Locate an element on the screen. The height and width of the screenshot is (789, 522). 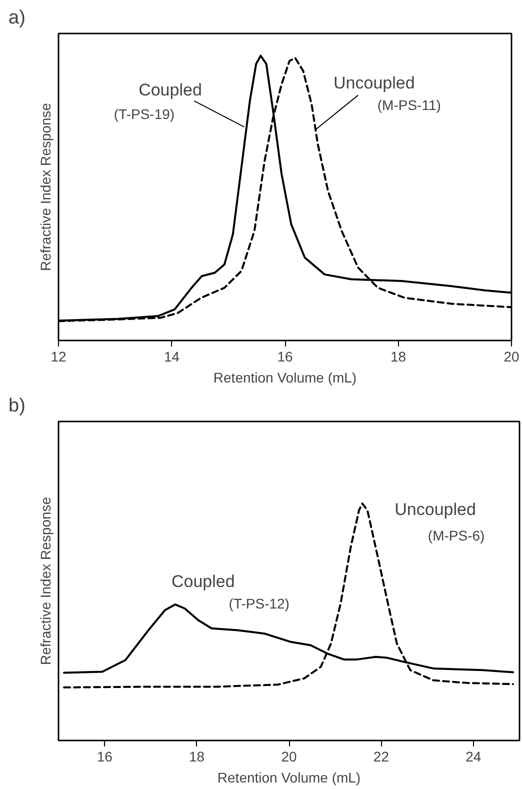
annotation: (M-PS-6) is located at coordinates (456, 536).